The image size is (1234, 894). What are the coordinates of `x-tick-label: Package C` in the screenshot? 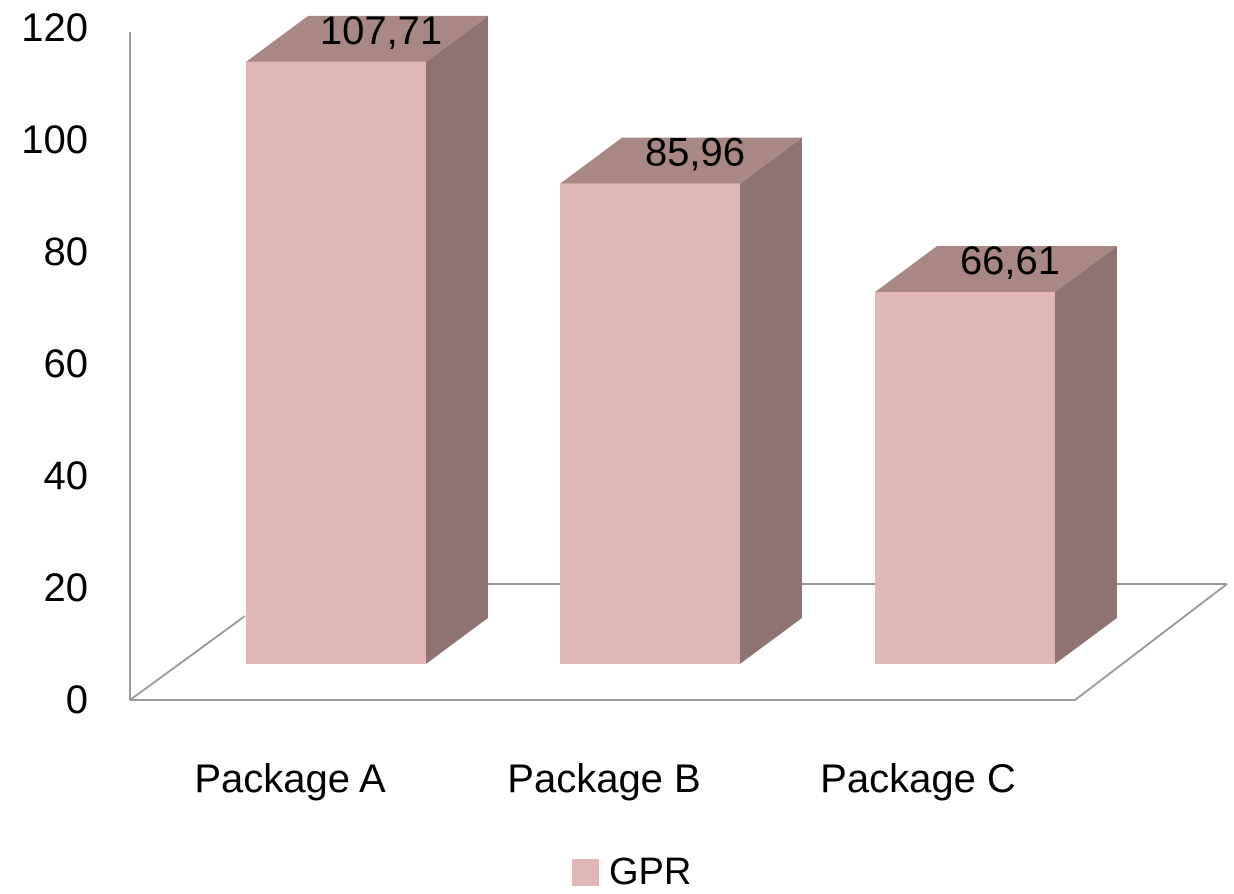 It's located at (918, 779).